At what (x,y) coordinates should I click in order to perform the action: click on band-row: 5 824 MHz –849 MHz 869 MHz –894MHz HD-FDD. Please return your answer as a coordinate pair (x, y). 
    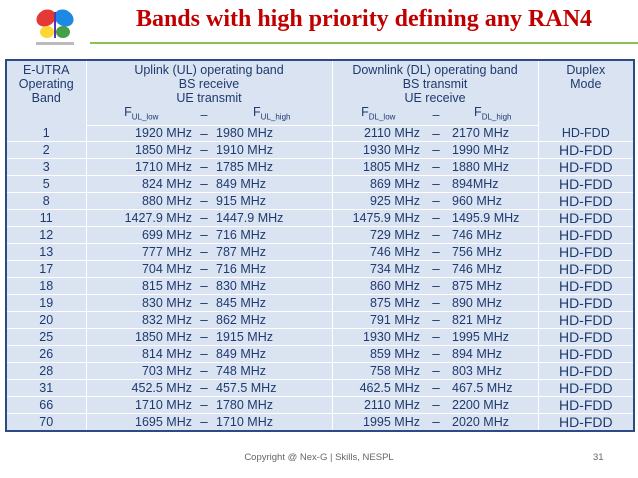
    Looking at the image, I should click on (320, 184).